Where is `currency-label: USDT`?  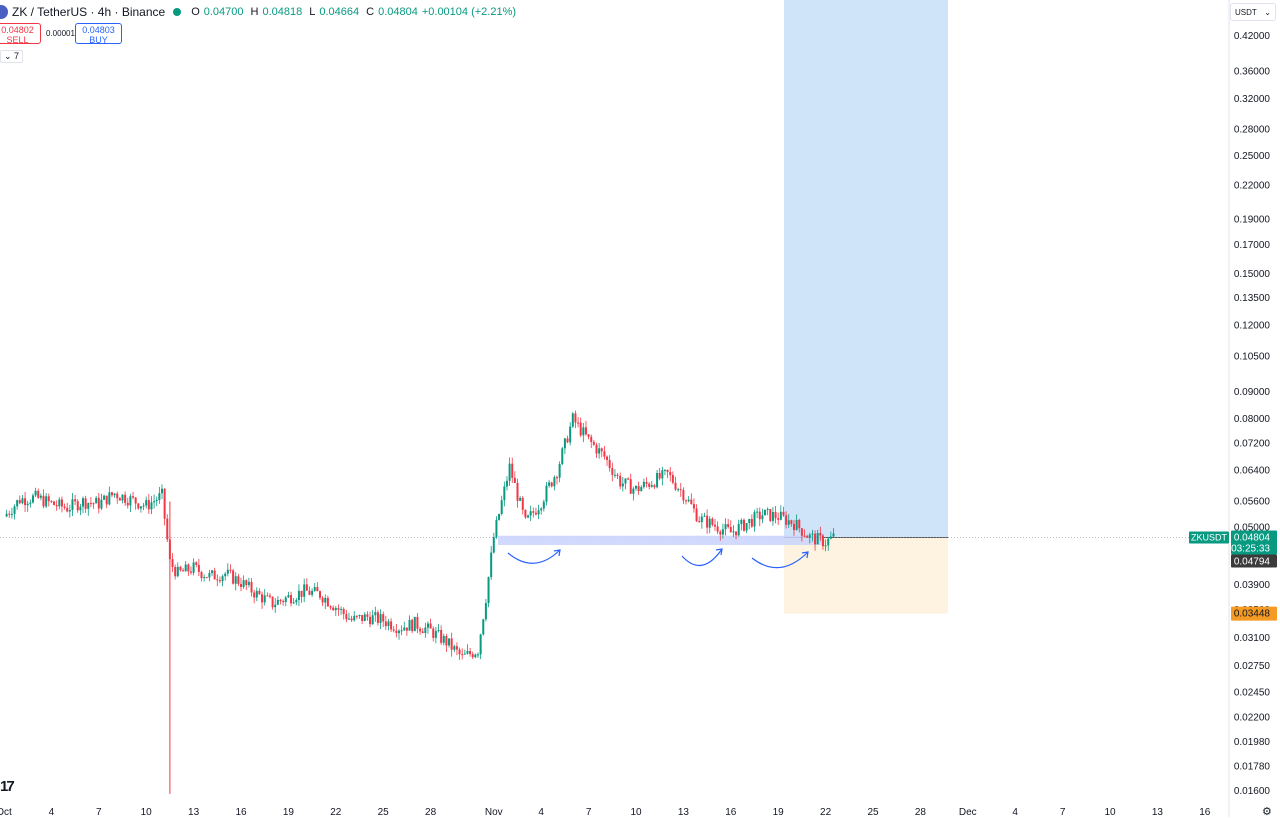 currency-label: USDT is located at coordinates (1246, 12).